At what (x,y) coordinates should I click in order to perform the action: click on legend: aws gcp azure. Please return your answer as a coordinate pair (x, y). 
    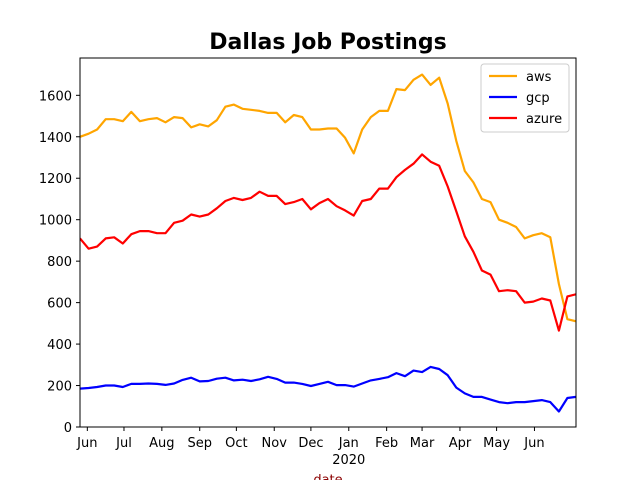
    Looking at the image, I should click on (525, 98).